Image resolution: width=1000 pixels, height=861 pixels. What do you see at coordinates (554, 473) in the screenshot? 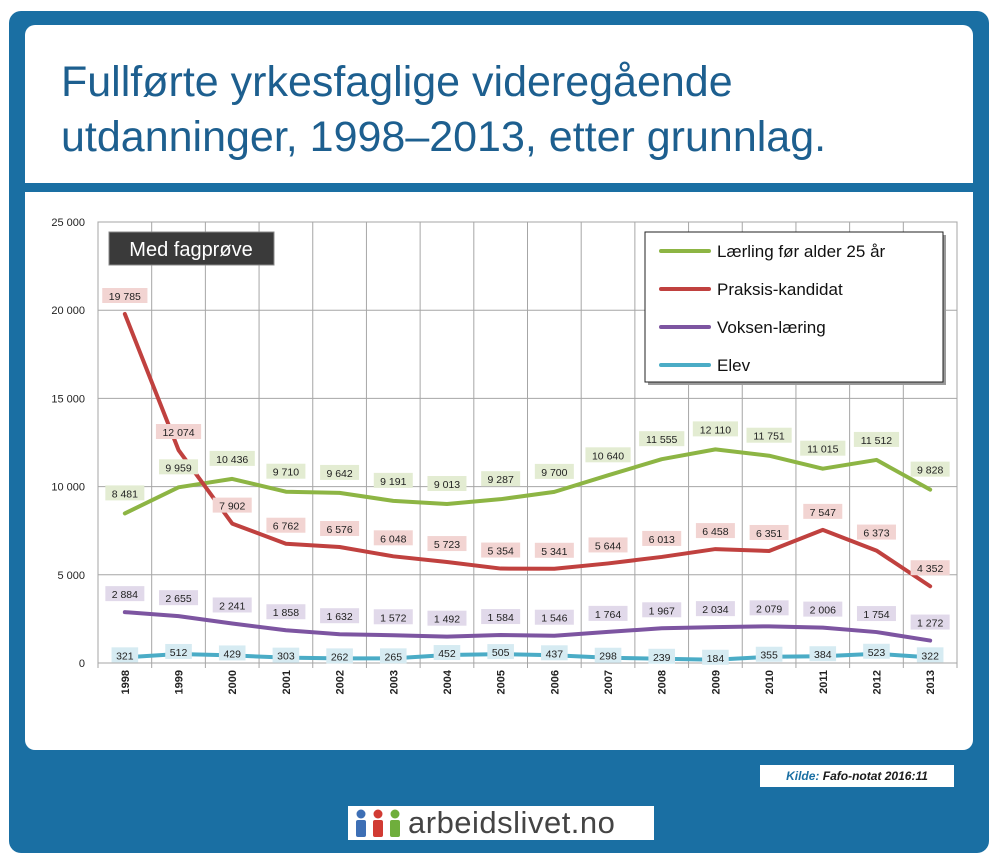
I see `data-label: 9 700` at bounding box center [554, 473].